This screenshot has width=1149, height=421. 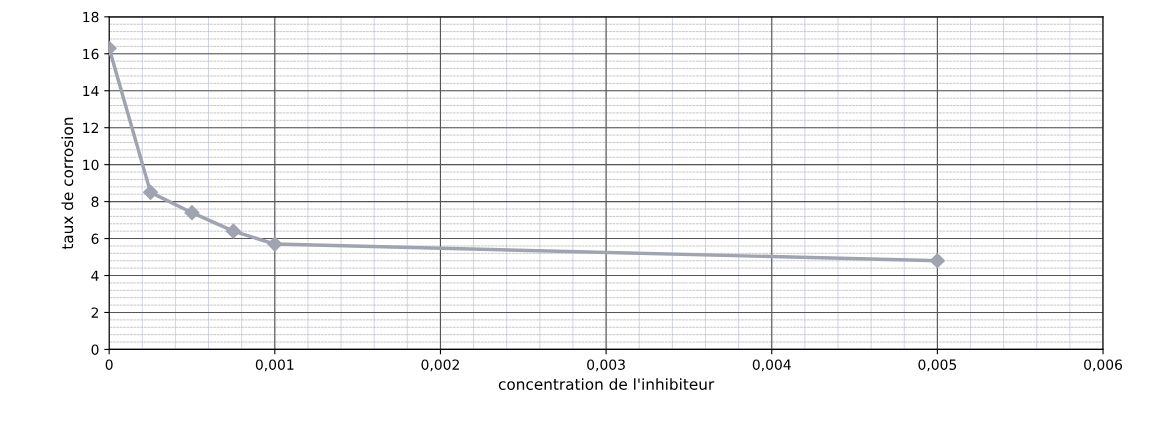 What do you see at coordinates (91, 165) in the screenshot?
I see `y-tick-label: 10` at bounding box center [91, 165].